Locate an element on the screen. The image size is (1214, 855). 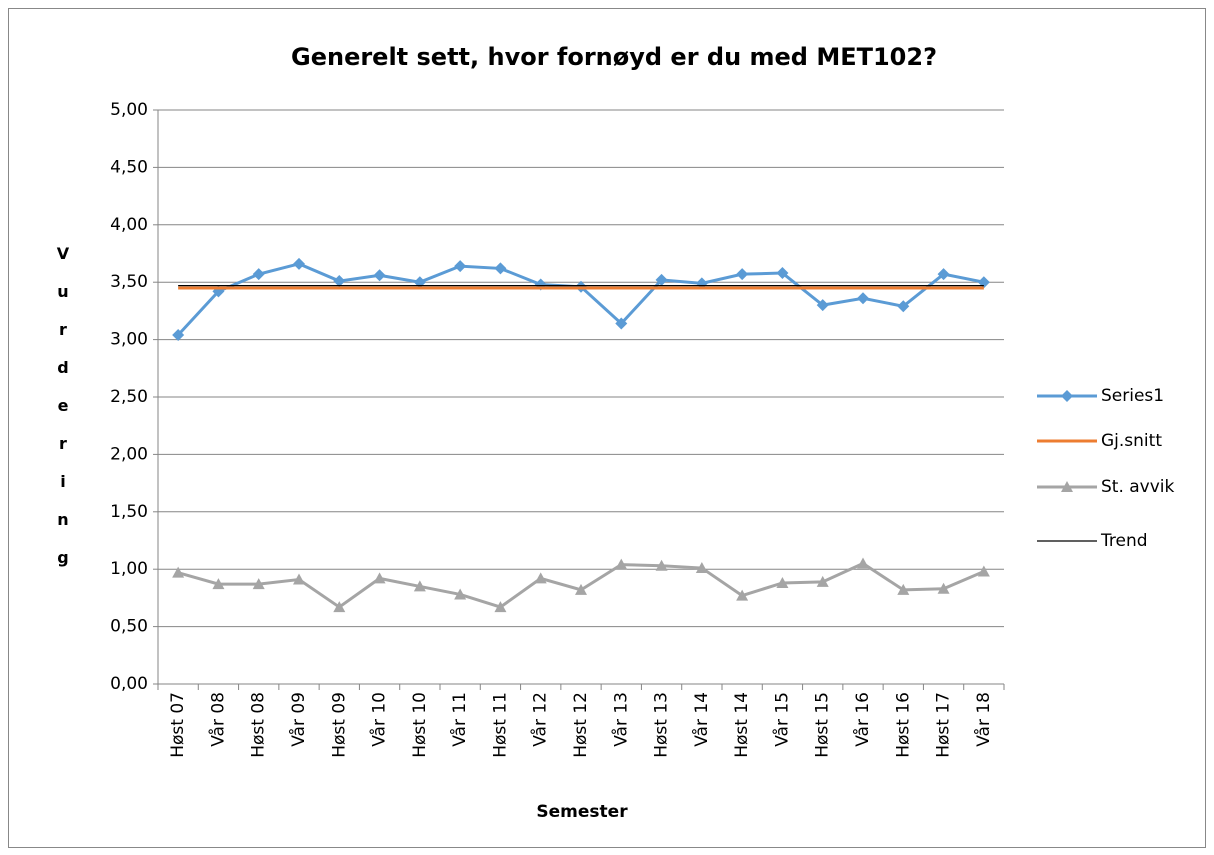
x-tick-label: Vår 12 is located at coordinates (540, 719).